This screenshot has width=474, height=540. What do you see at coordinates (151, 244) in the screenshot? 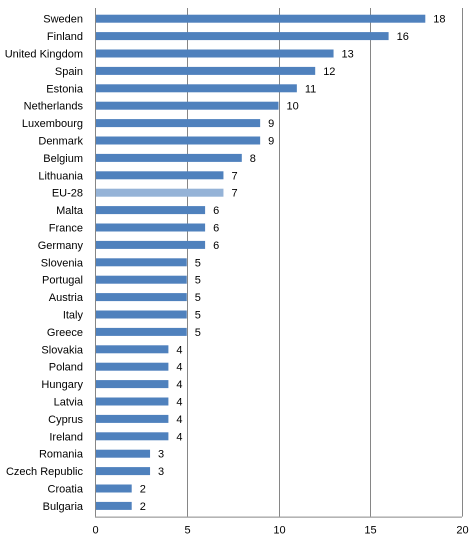
I see `bar-germany` at bounding box center [151, 244].